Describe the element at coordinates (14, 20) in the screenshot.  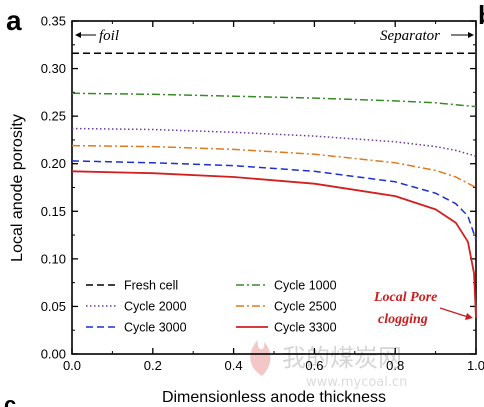
I see `panel-label-a: a` at that location.